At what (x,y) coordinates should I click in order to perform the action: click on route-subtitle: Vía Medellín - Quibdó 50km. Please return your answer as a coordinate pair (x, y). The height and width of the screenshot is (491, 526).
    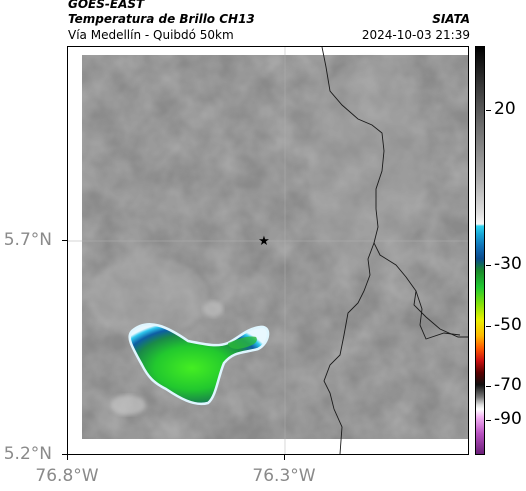
    Looking at the image, I should click on (151, 35).